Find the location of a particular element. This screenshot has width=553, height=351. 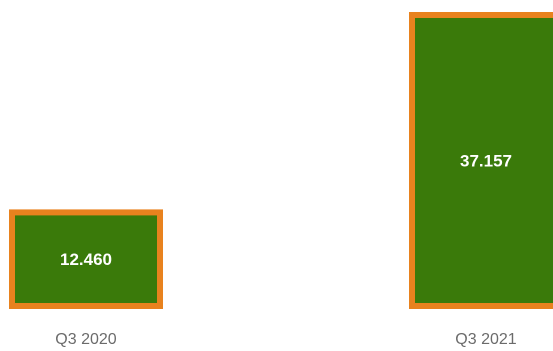

category-labels-group: Q3 2020 Q3 2021 is located at coordinates (285, 339).